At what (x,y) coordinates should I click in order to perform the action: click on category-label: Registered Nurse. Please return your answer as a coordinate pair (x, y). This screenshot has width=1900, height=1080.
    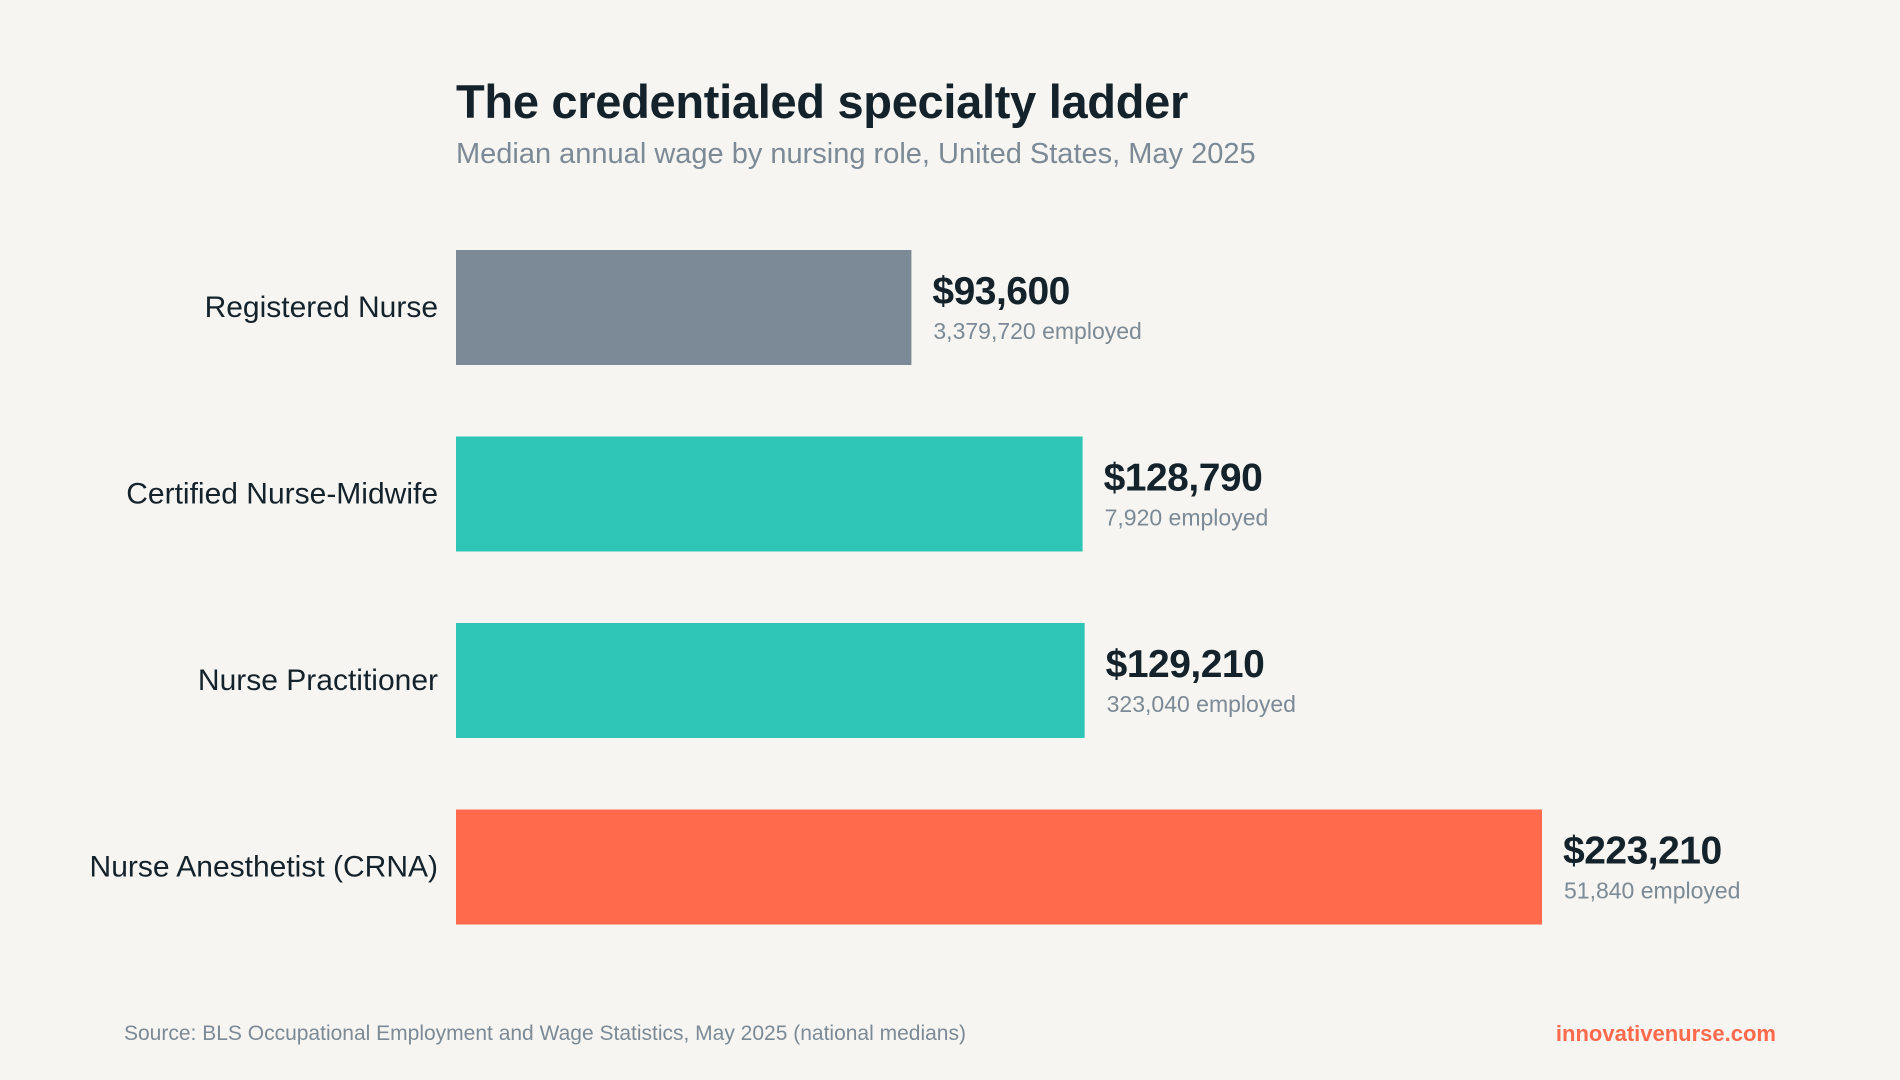
    Looking at the image, I should click on (321, 307).